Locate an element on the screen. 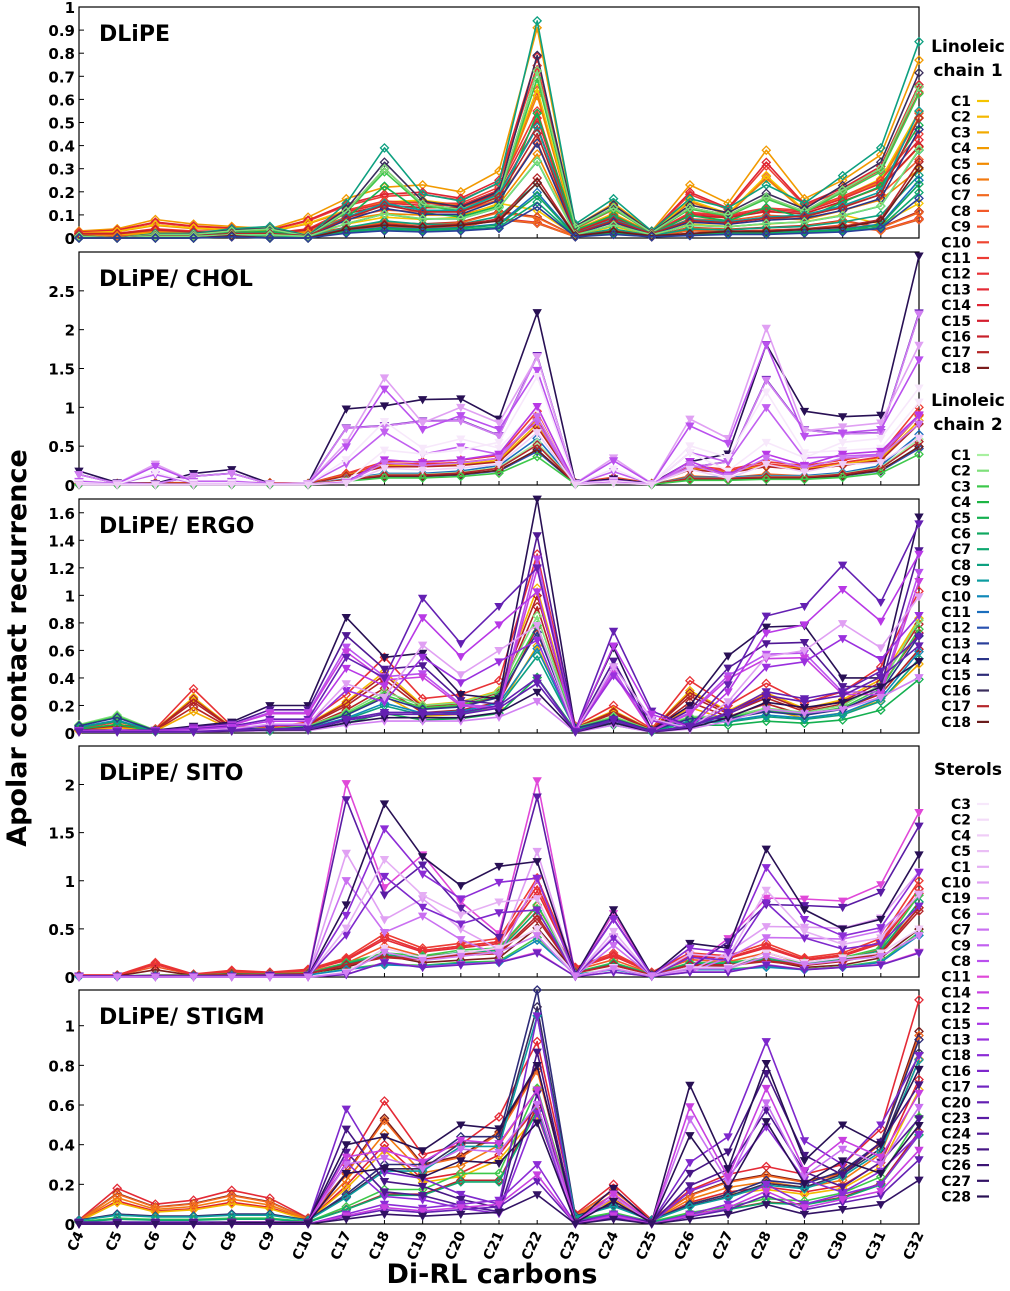 The width and height of the screenshot is (1010, 1291). series-line is located at coordinates (499, 1202).